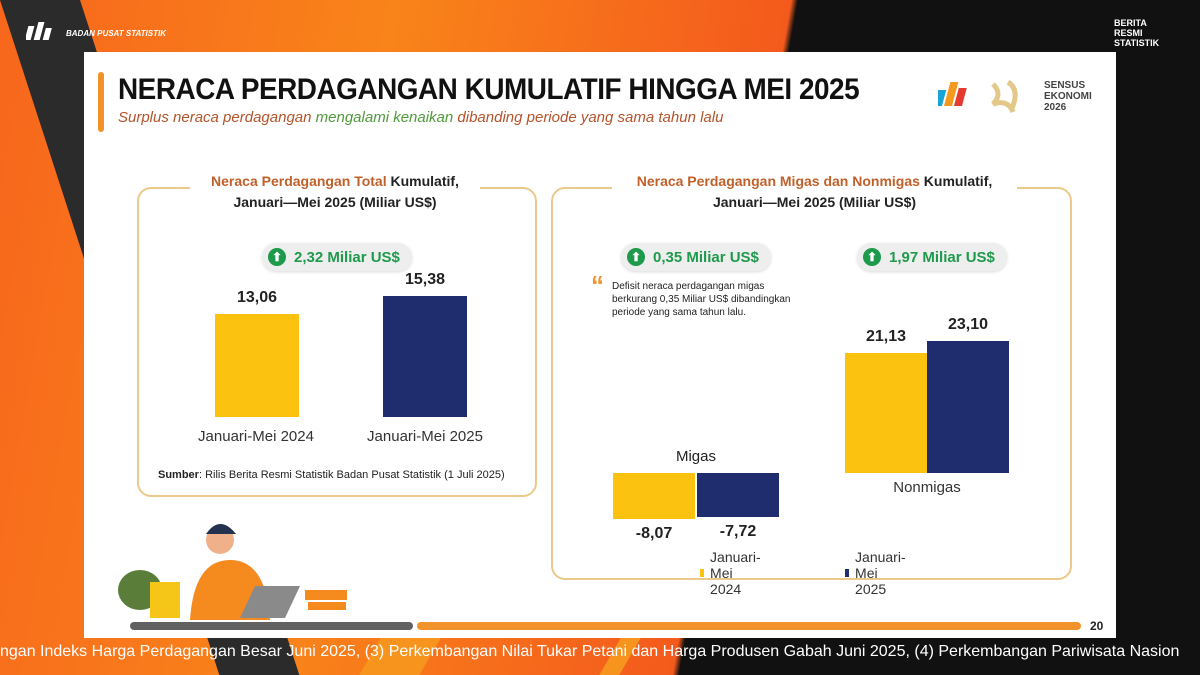 This screenshot has width=1200, height=675. Describe the element at coordinates (738, 531) in the screenshot. I see `value-label: -7,72` at that location.